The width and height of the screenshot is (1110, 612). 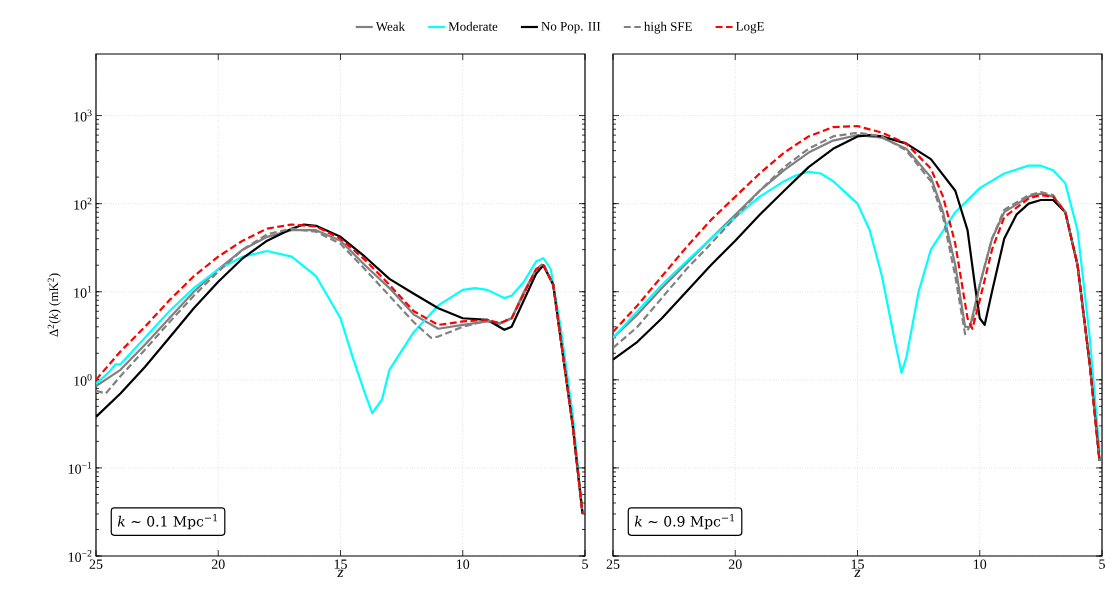 What do you see at coordinates (83, 115) in the screenshot?
I see `y-tick-label: 10$^{3}$` at bounding box center [83, 115].